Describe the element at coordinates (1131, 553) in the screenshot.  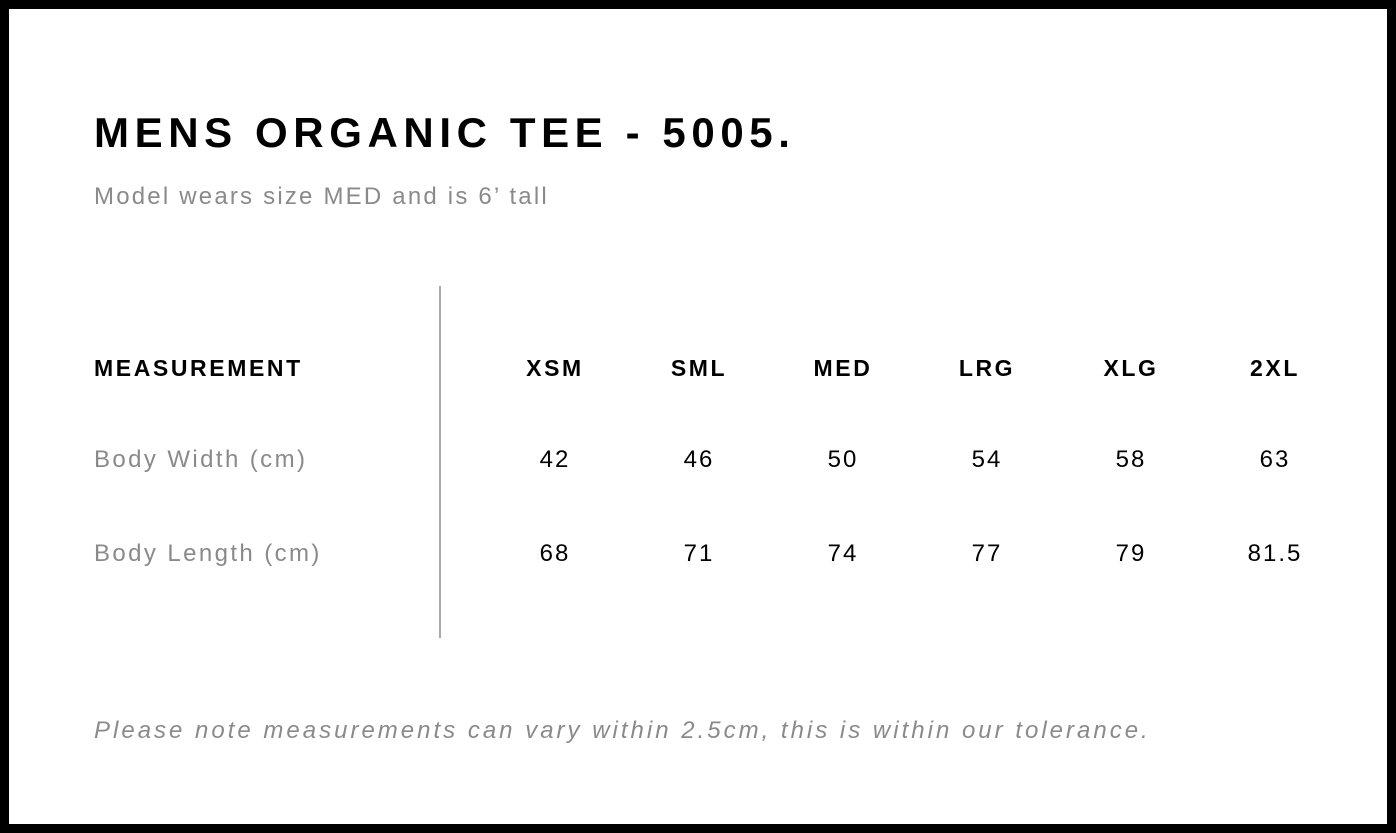
I see `table-cell: 79` at that location.